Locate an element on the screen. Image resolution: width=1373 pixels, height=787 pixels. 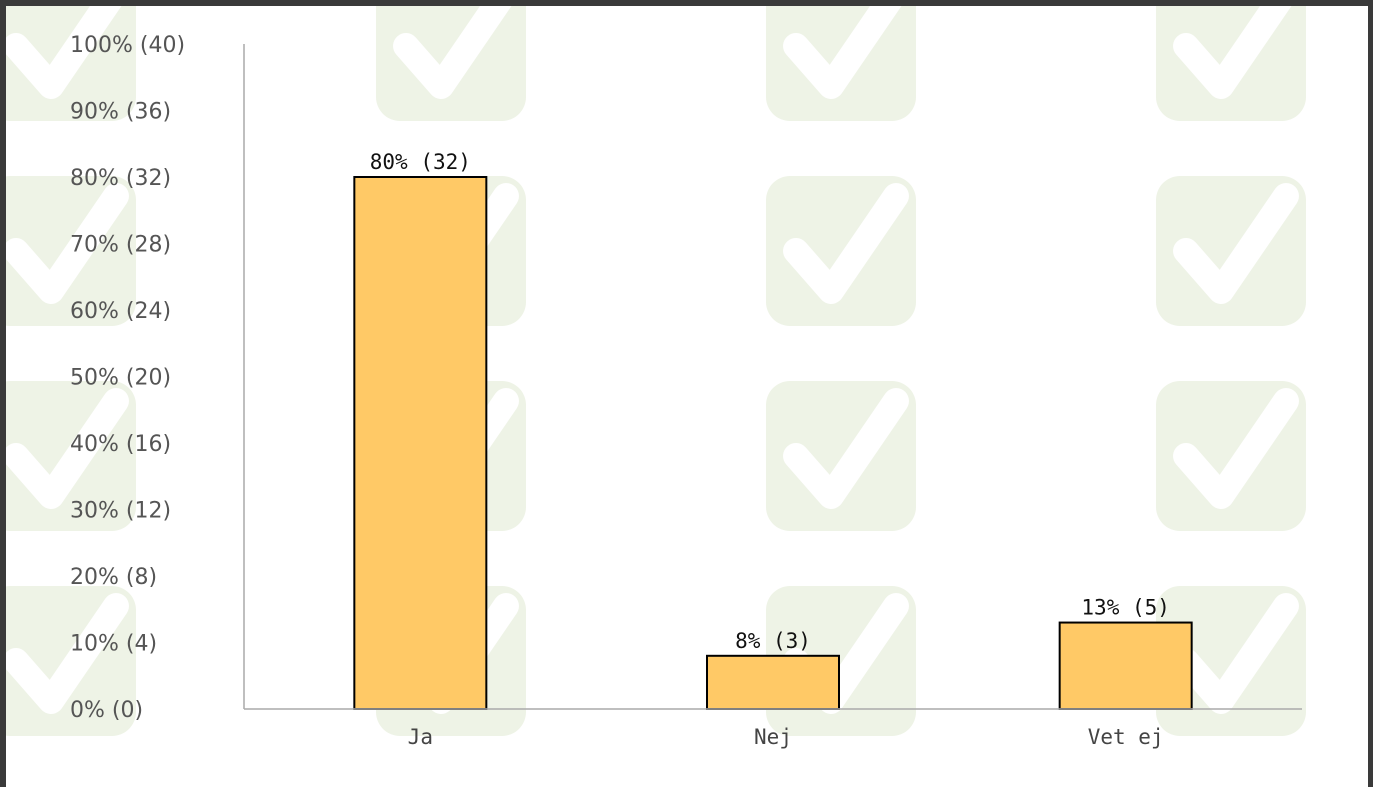
bar-ja is located at coordinates (420, 443).